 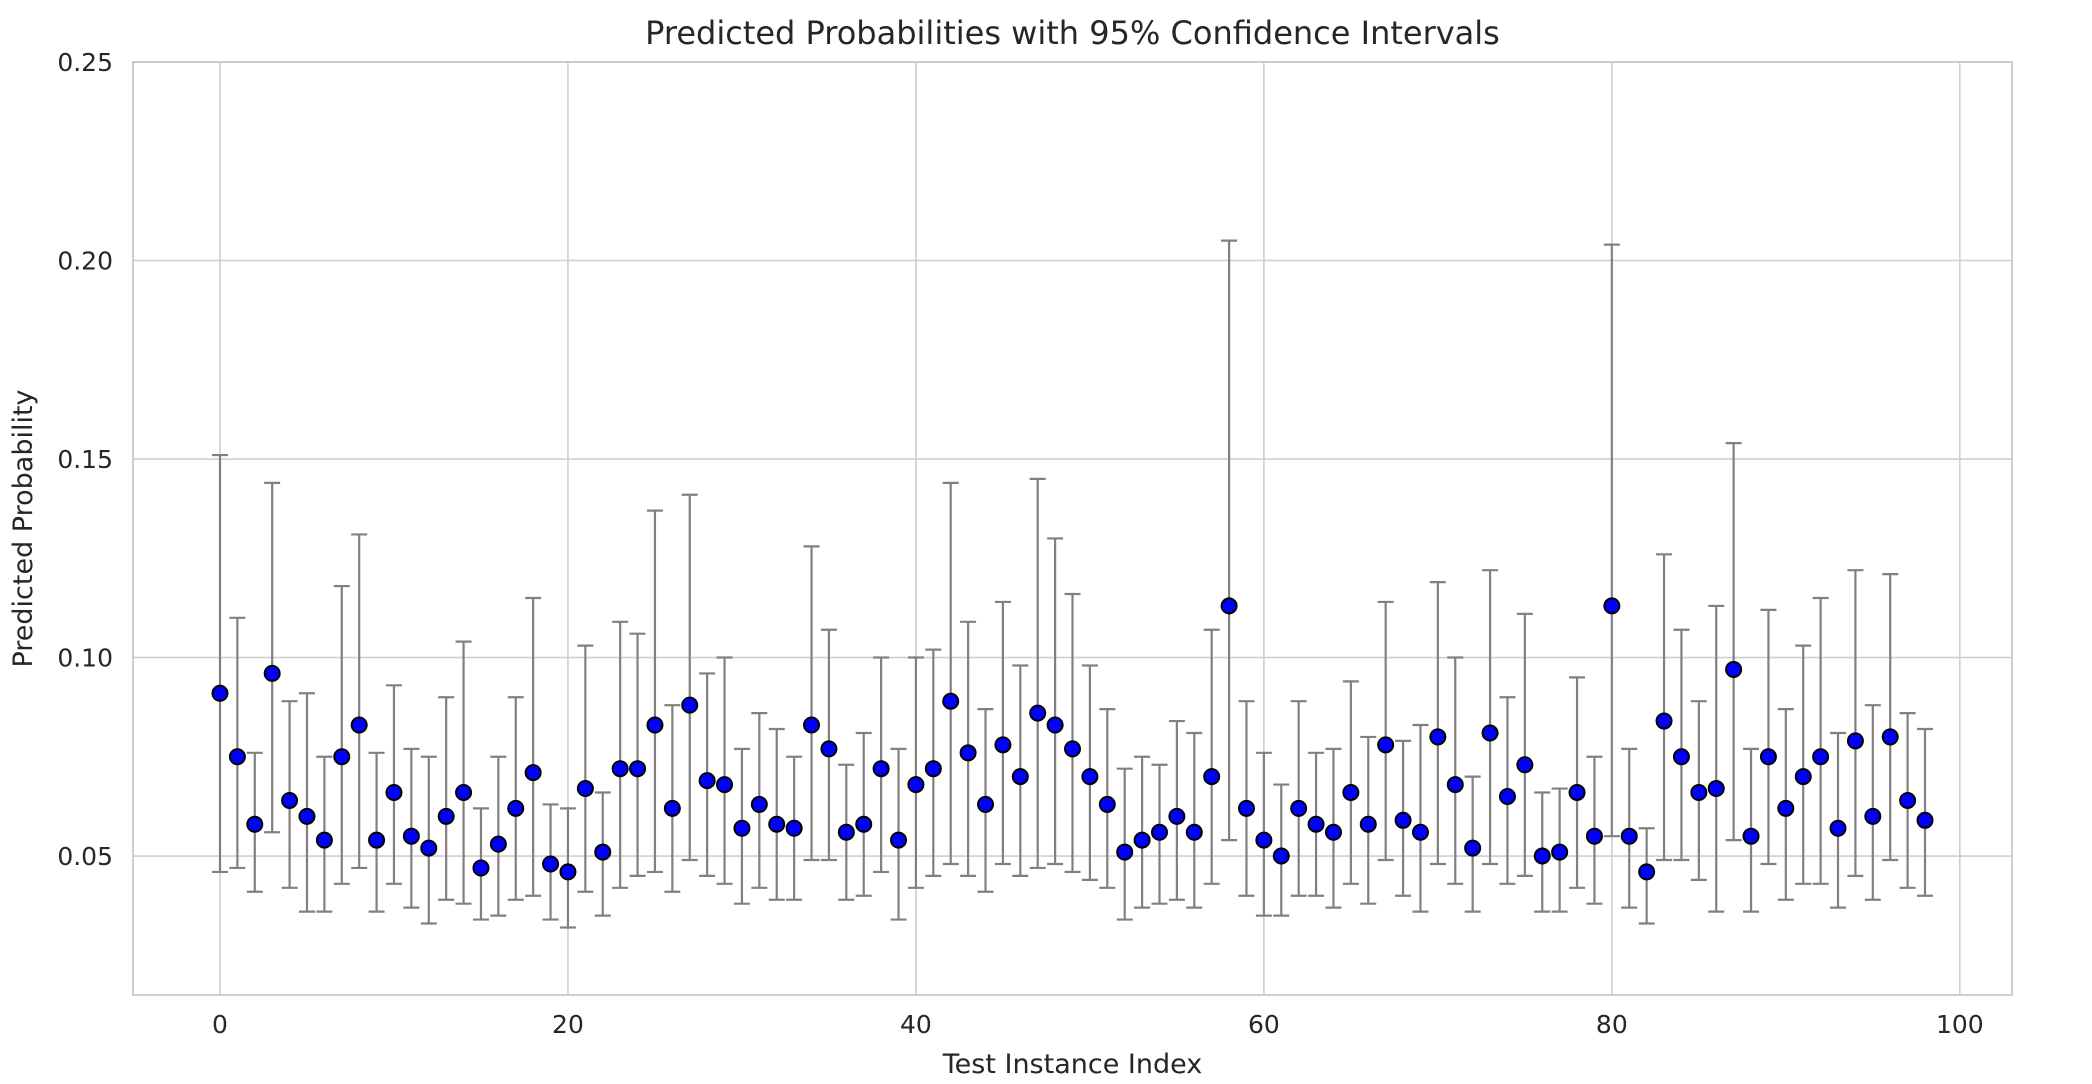 What do you see at coordinates (1960, 1024) in the screenshot?
I see `x-tick-label: 100` at bounding box center [1960, 1024].